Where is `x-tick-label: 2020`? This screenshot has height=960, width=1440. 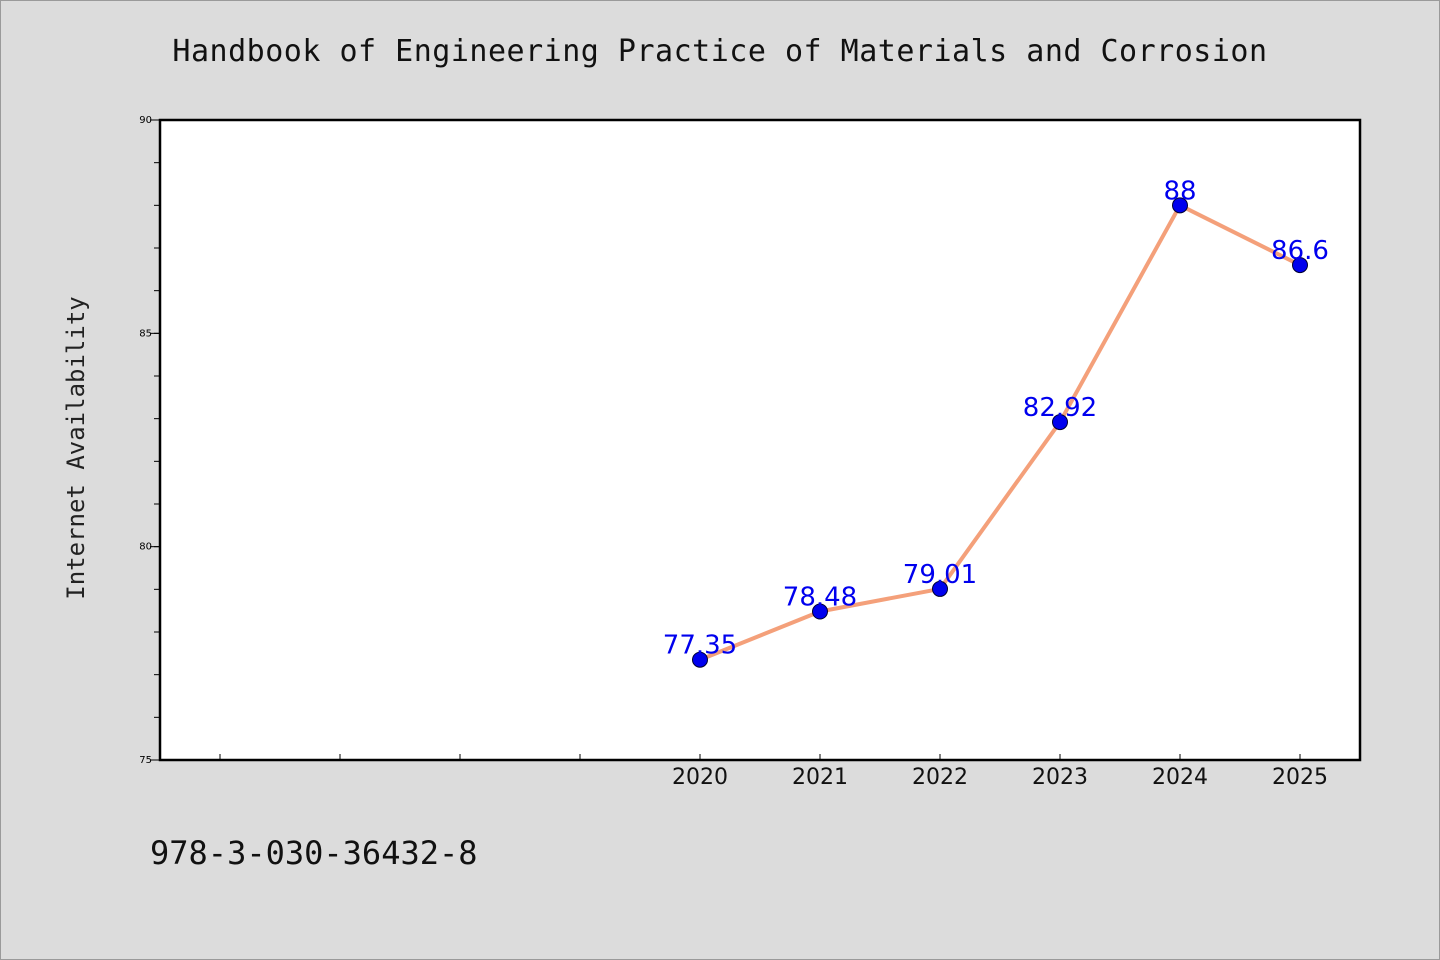
x-tick-label: 2020 is located at coordinates (700, 777).